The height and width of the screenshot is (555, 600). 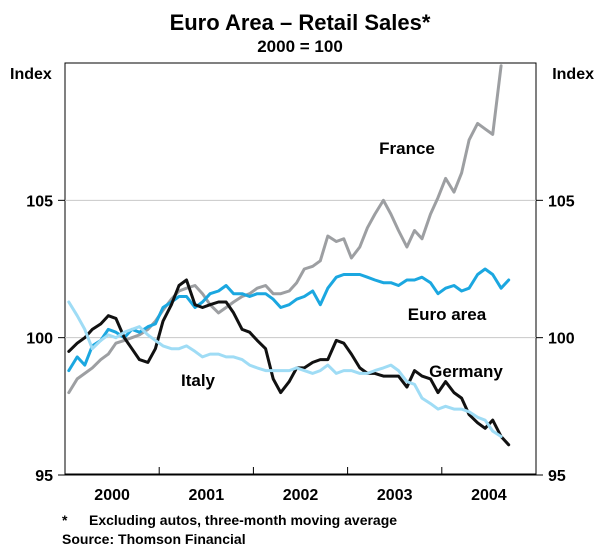 What do you see at coordinates (31, 74) in the screenshot?
I see `left-axis-unit: Index` at bounding box center [31, 74].